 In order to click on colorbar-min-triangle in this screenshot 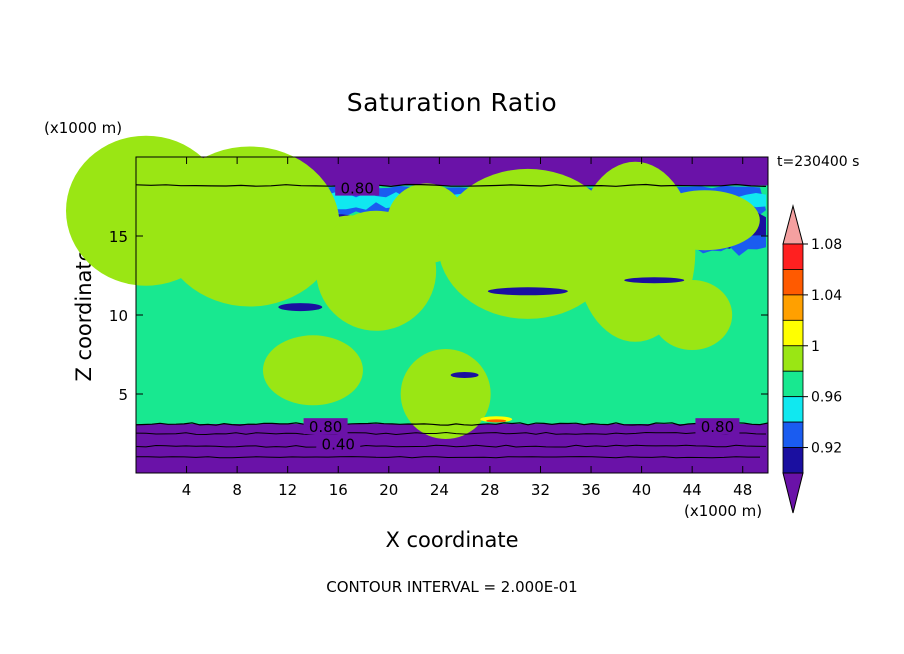, I will do `click(793, 493)`.